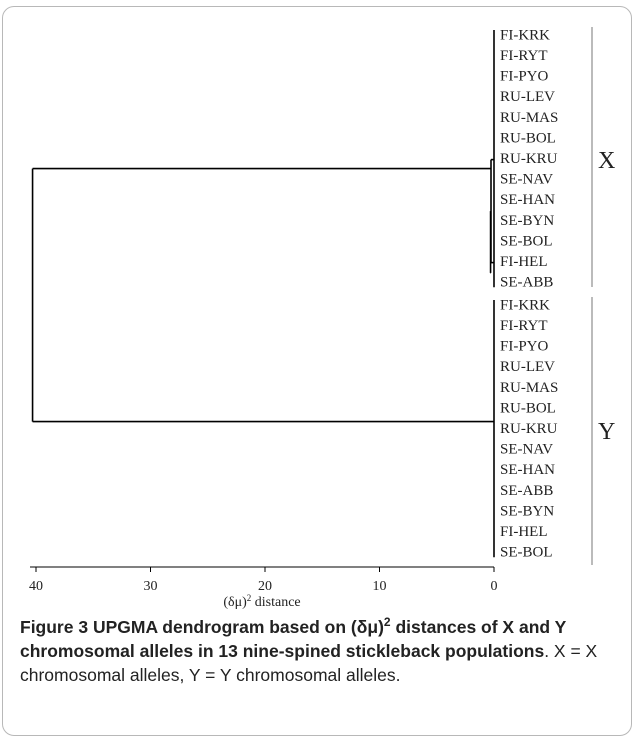  I want to click on caption-title-part-a: UPGMA dendrogram based on (δμ), so click(236, 626).